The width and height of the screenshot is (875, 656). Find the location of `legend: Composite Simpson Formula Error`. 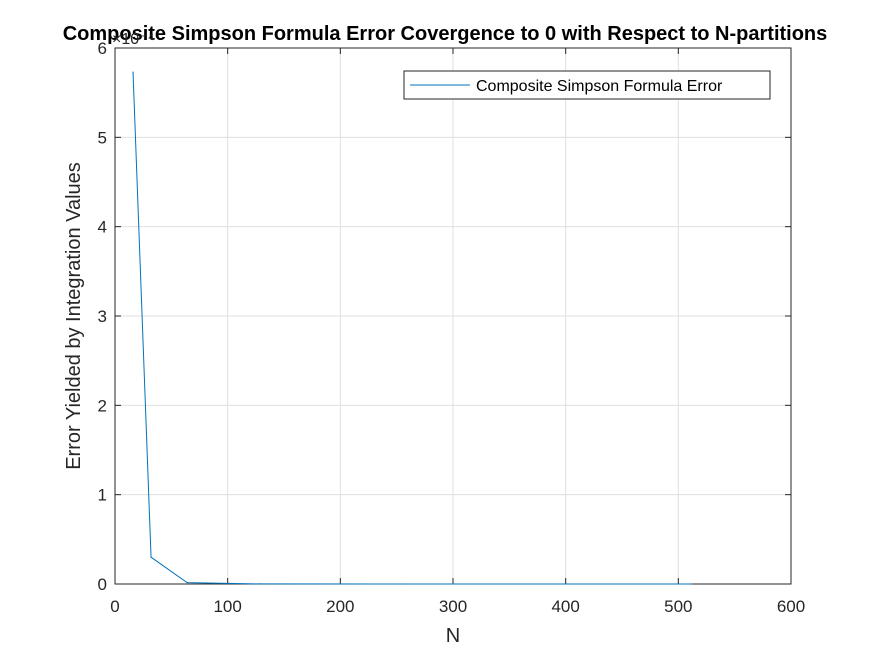

legend: Composite Simpson Formula Error is located at coordinates (587, 85).